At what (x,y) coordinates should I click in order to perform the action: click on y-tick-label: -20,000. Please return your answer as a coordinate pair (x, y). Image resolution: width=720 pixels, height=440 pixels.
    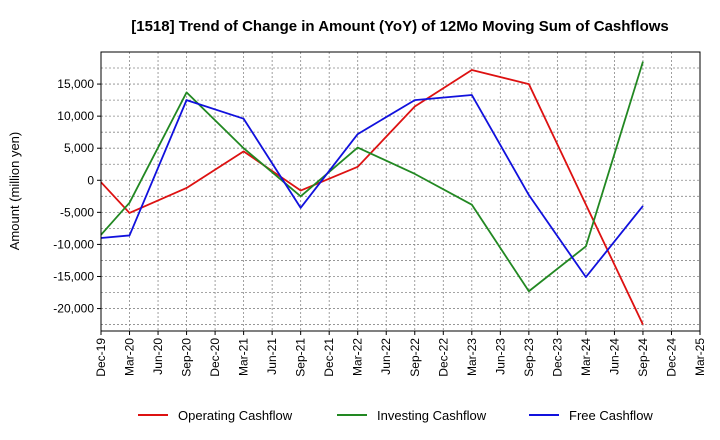
    Looking at the image, I should click on (73, 309).